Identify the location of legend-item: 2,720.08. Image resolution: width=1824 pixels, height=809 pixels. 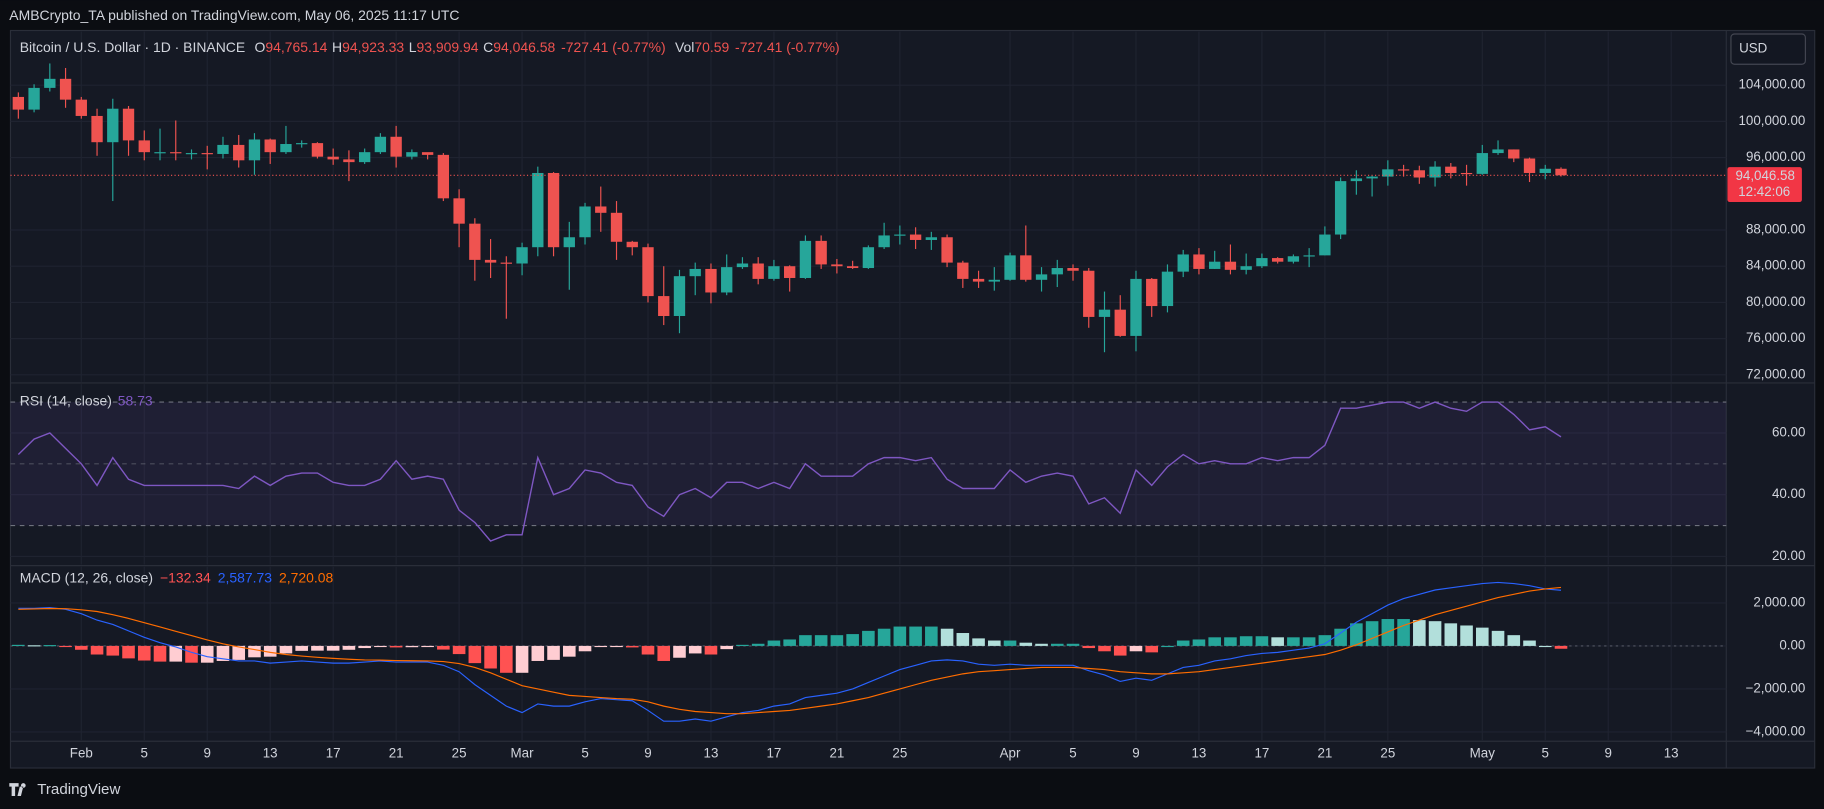
(306, 577).